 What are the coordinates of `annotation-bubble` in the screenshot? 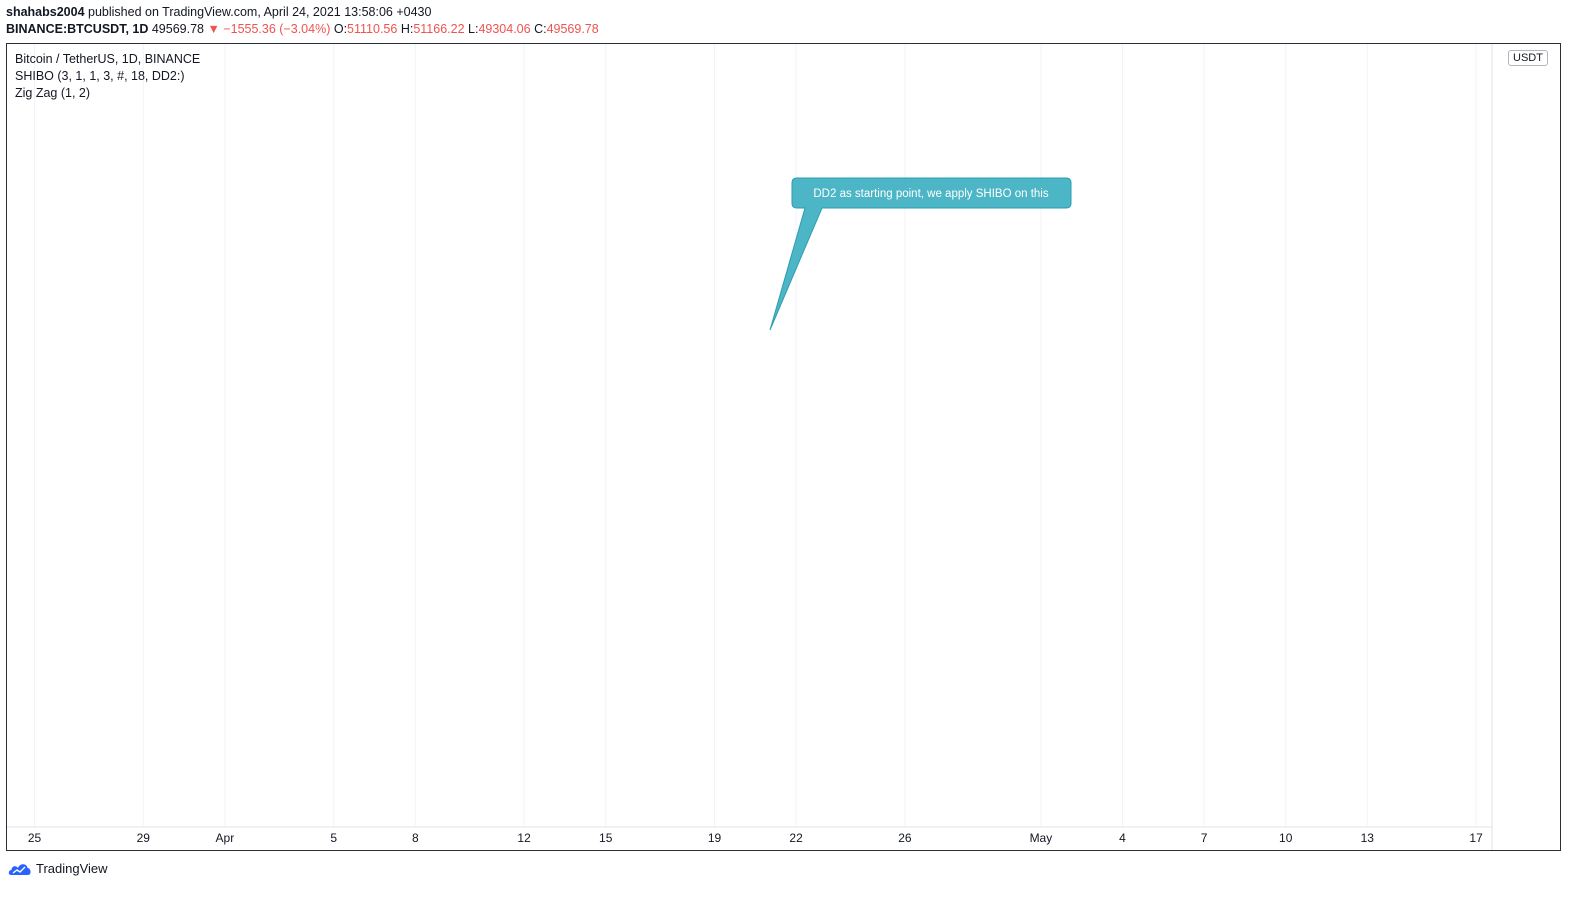 It's located at (920, 254).